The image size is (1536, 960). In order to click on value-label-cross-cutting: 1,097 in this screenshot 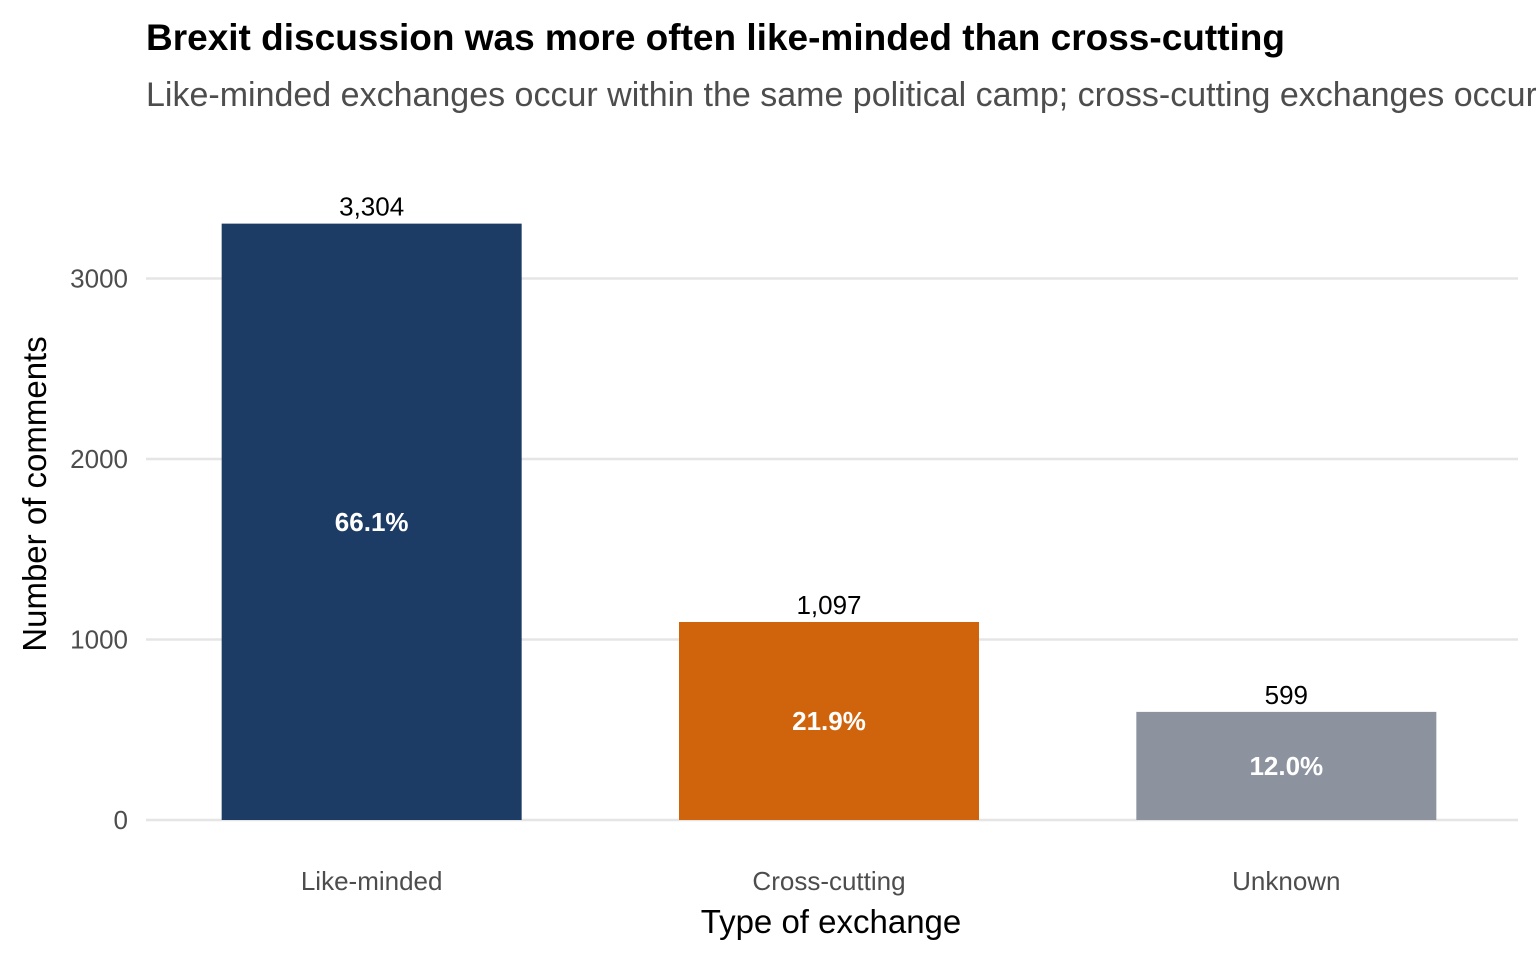, I will do `click(828, 605)`.